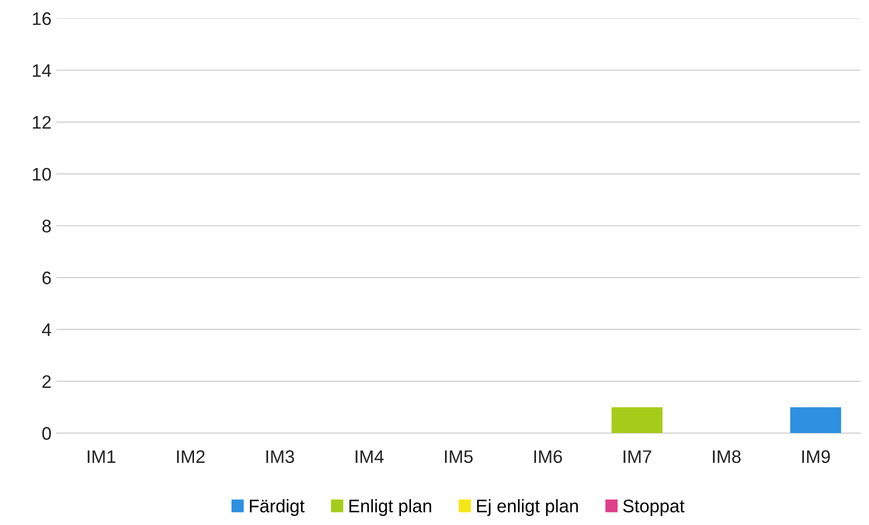 The height and width of the screenshot is (525, 869). What do you see at coordinates (653, 508) in the screenshot?
I see `legend-label: Stoppat` at bounding box center [653, 508].